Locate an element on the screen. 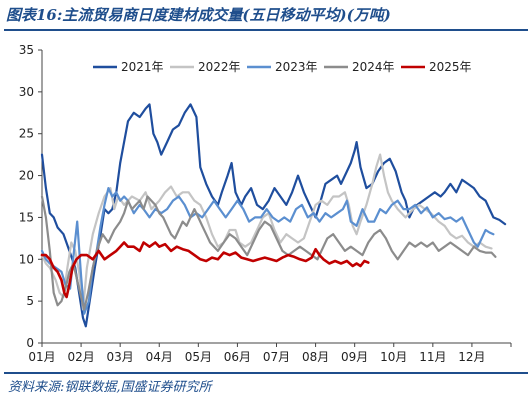 The width and height of the screenshot is (532, 404). x-tick-label: 09月 is located at coordinates (354, 357).